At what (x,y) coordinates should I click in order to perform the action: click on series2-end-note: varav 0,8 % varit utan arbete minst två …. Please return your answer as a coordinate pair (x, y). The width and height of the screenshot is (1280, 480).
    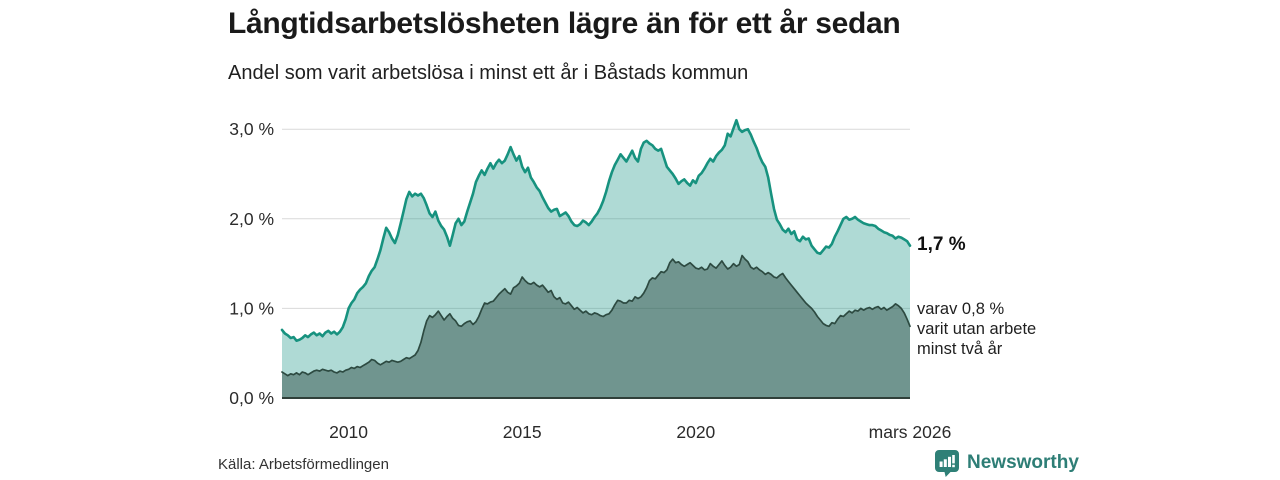
    Looking at the image, I should click on (976, 329).